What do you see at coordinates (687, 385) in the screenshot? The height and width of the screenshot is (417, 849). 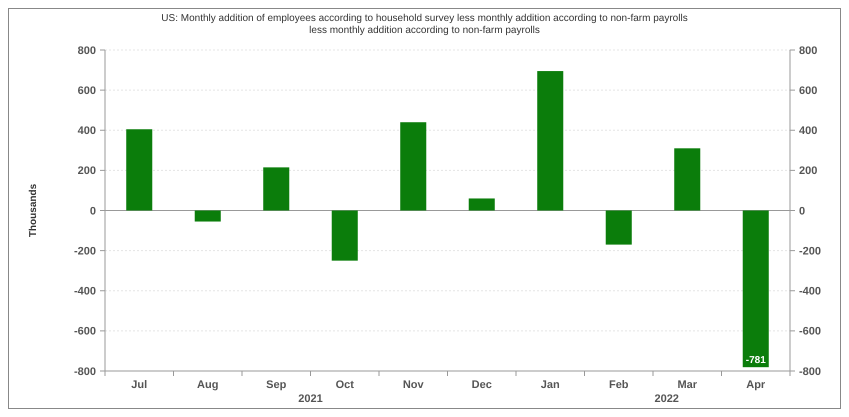 I see `x-tick-label: Mar` at bounding box center [687, 385].